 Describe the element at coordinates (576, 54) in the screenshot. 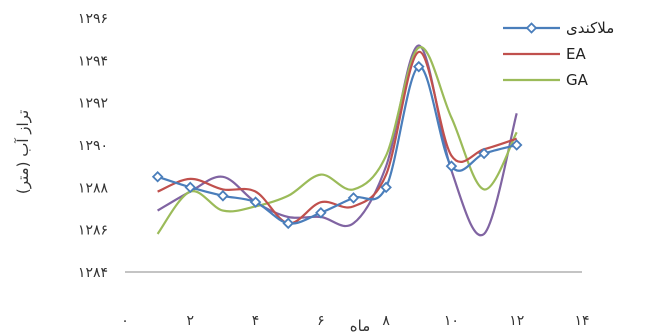

I see `legend-label: EA` at that location.